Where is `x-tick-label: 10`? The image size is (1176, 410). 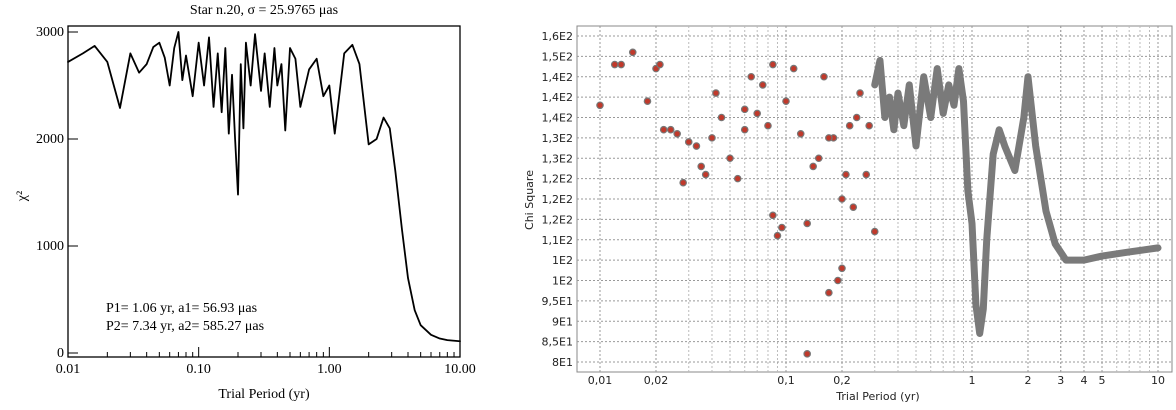 x-tick-label: 10 is located at coordinates (1158, 380).